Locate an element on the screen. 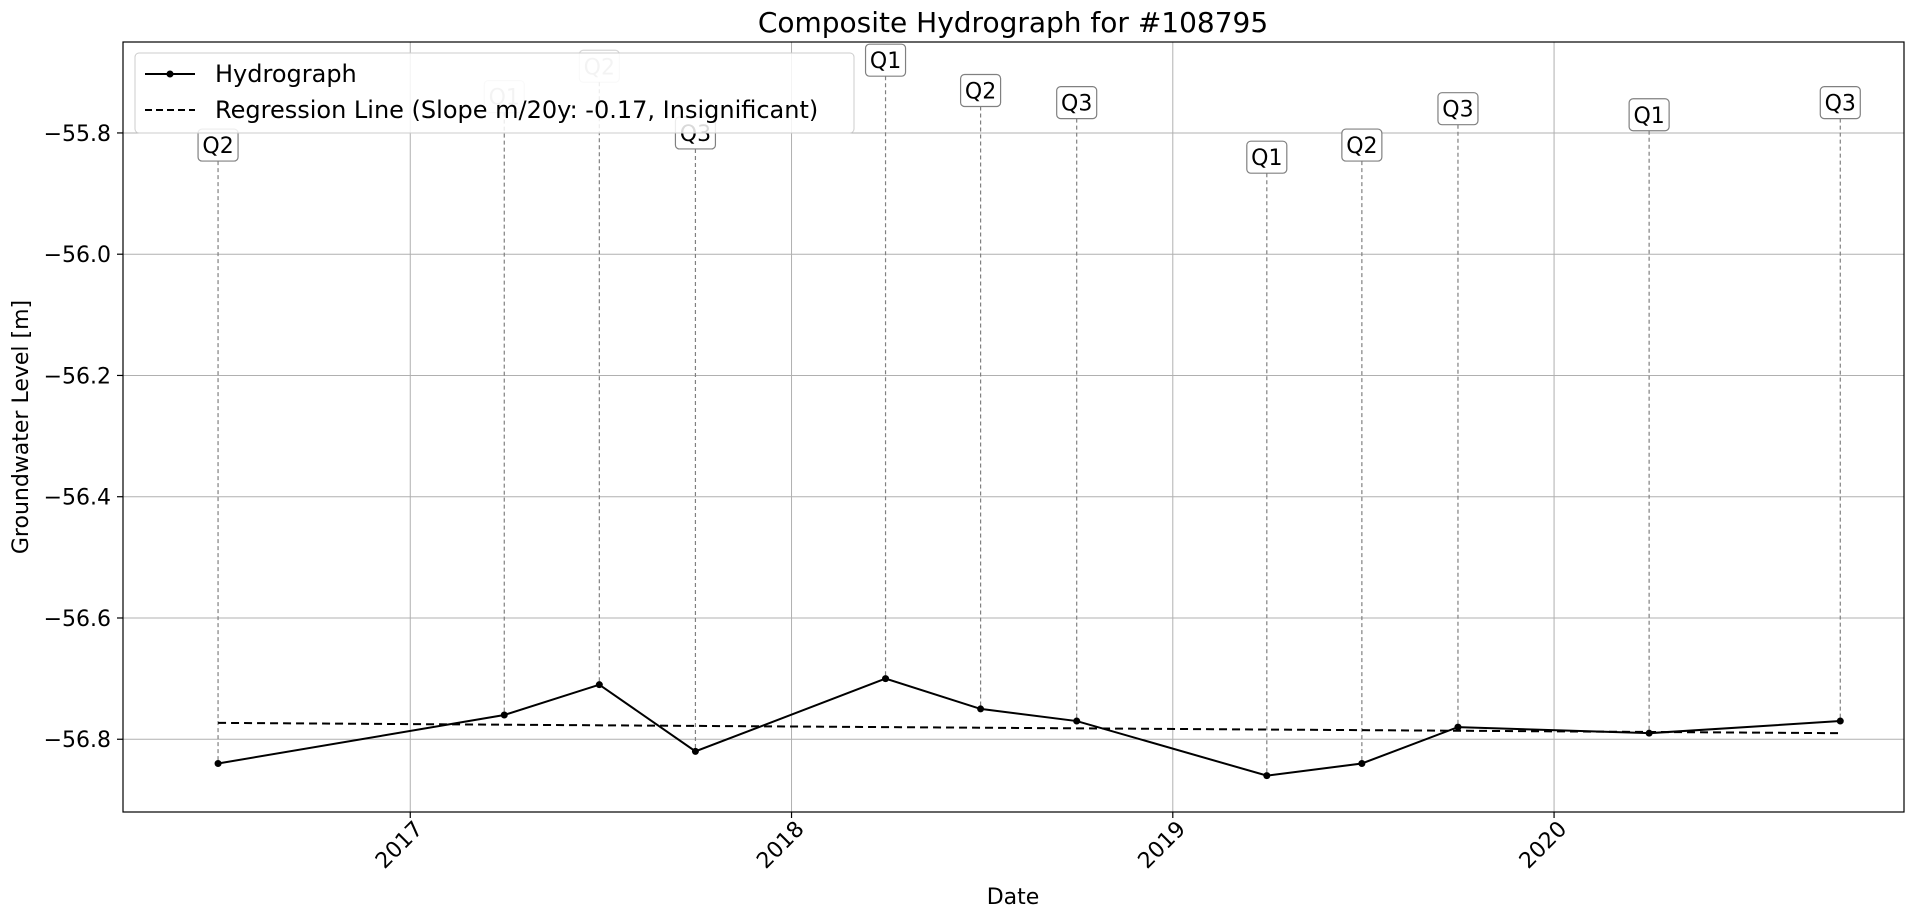 Image resolution: width=1914 pixels, height=924 pixels. series is located at coordinates (1029, 727).